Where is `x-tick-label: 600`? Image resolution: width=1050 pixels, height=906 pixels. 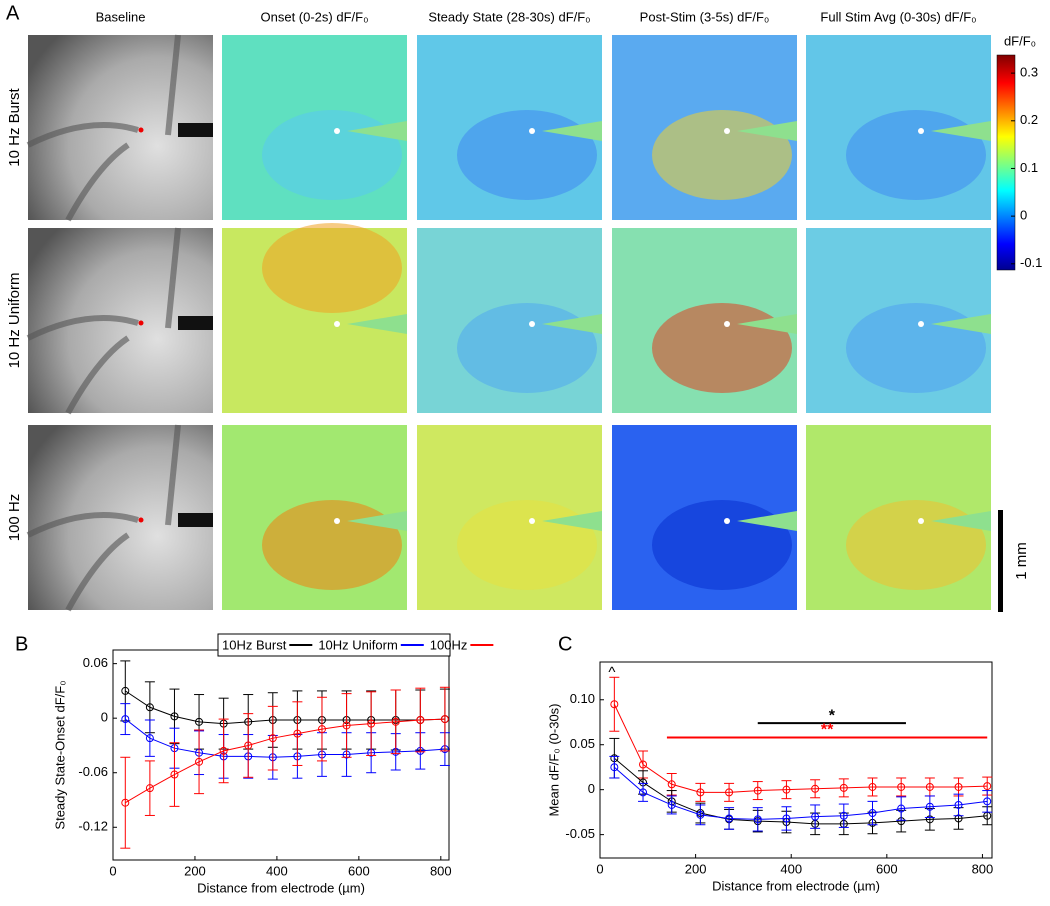
x-tick-label: 600 is located at coordinates (887, 868).